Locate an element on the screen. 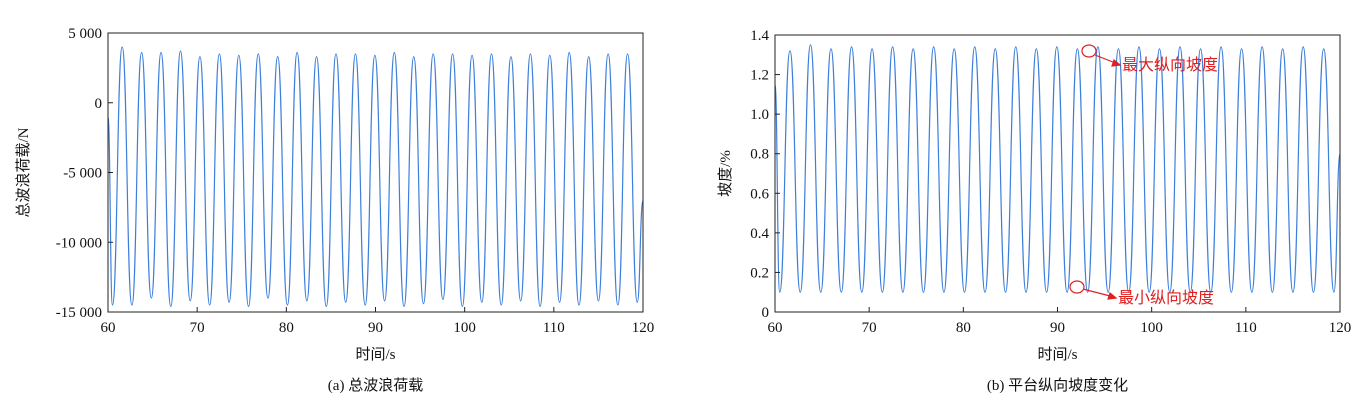  y-tick-label: 5 000 is located at coordinates (85, 34).